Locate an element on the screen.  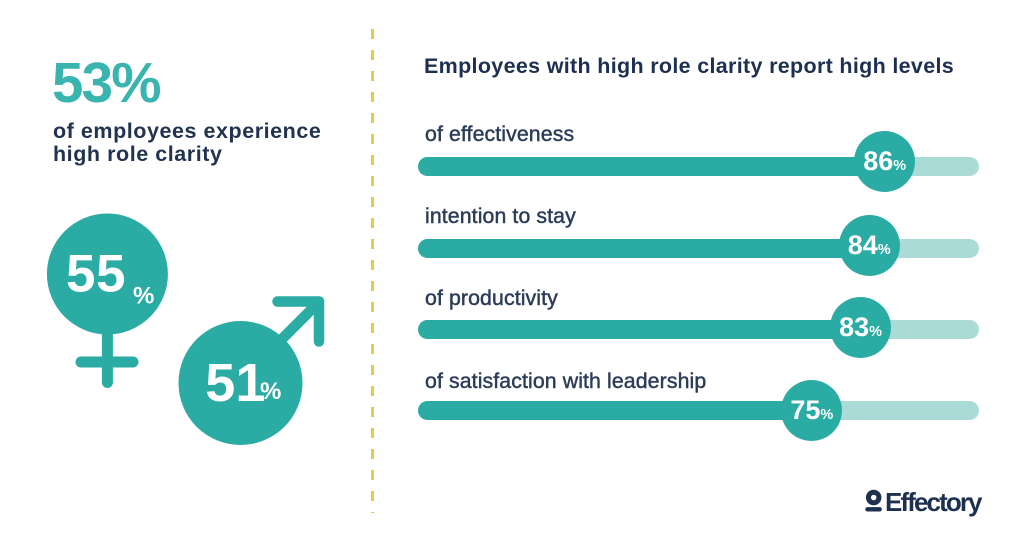
svg-text: Effectory is located at coordinates (934, 502).